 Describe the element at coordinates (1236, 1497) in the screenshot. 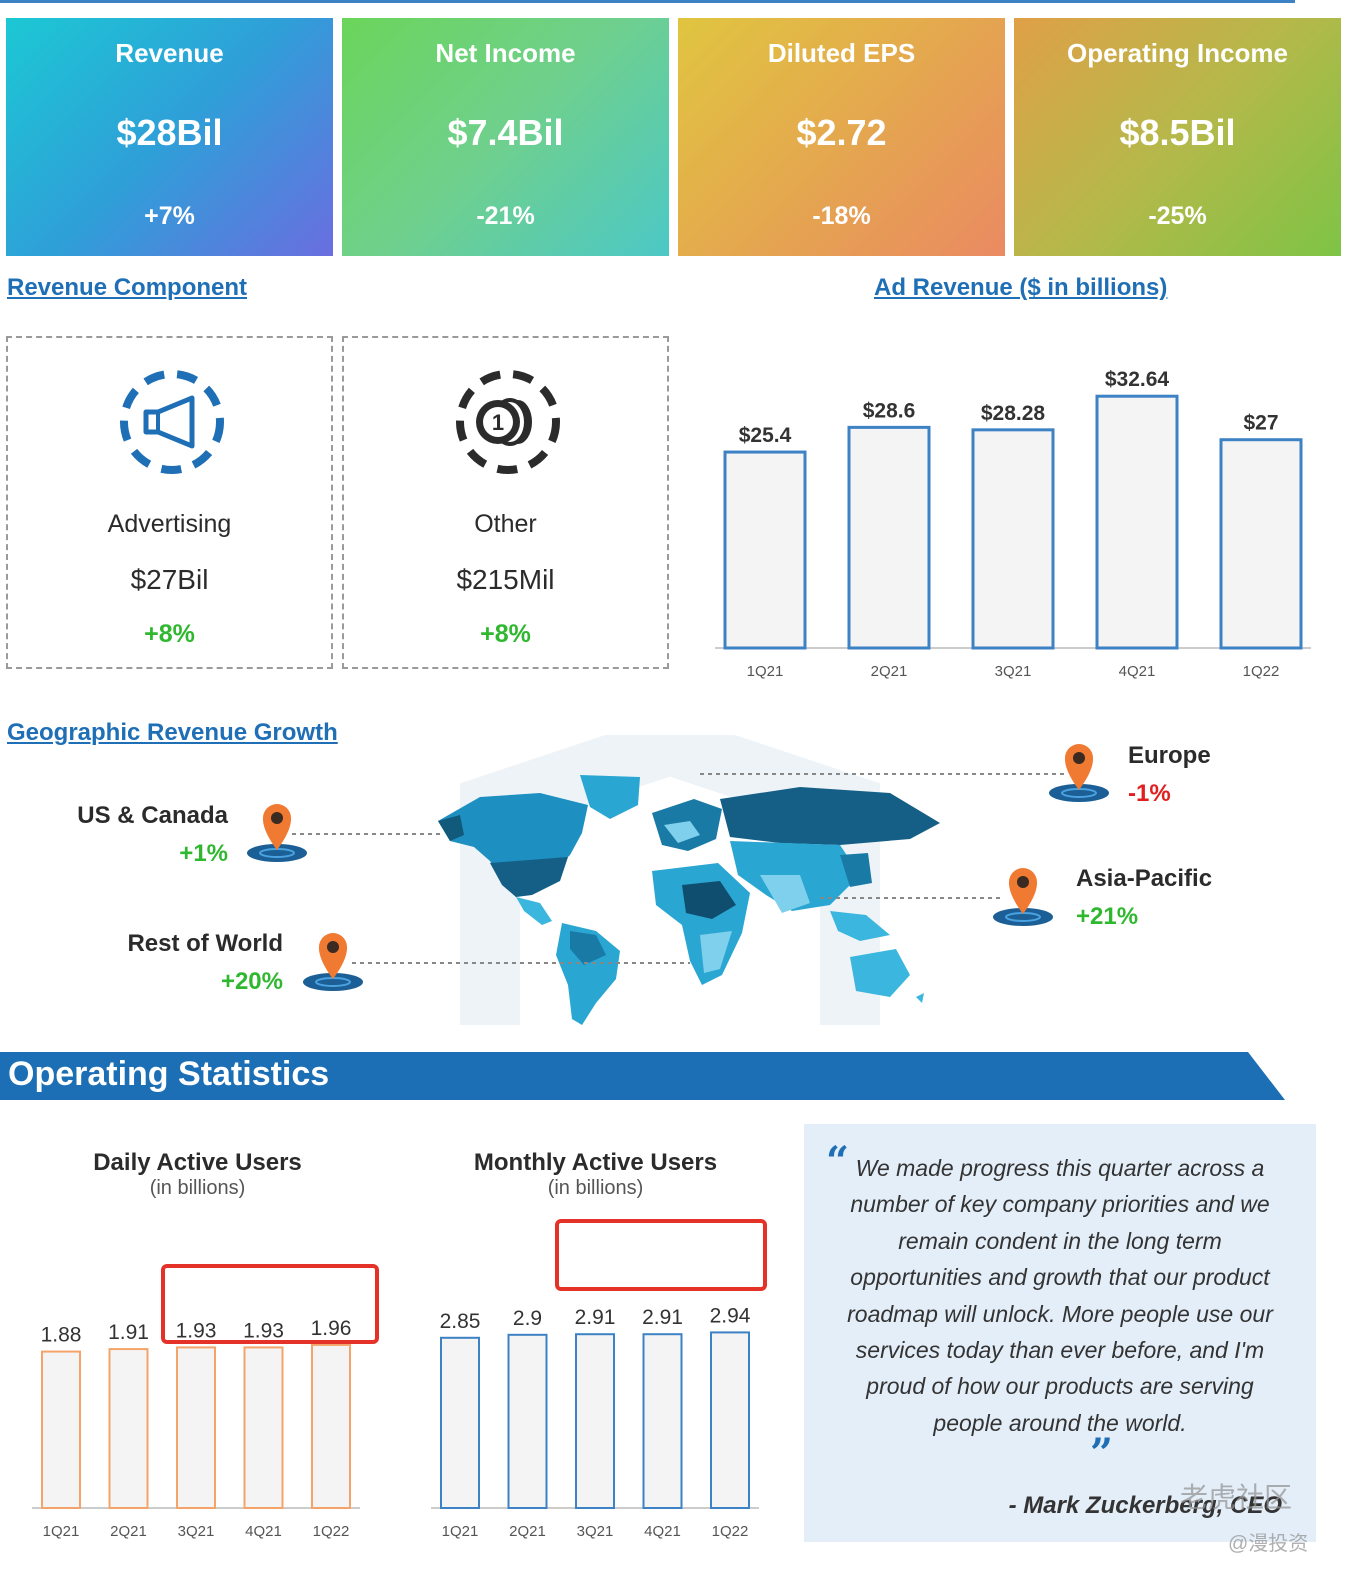

I see `watermark-text: 老虎社区` at that location.